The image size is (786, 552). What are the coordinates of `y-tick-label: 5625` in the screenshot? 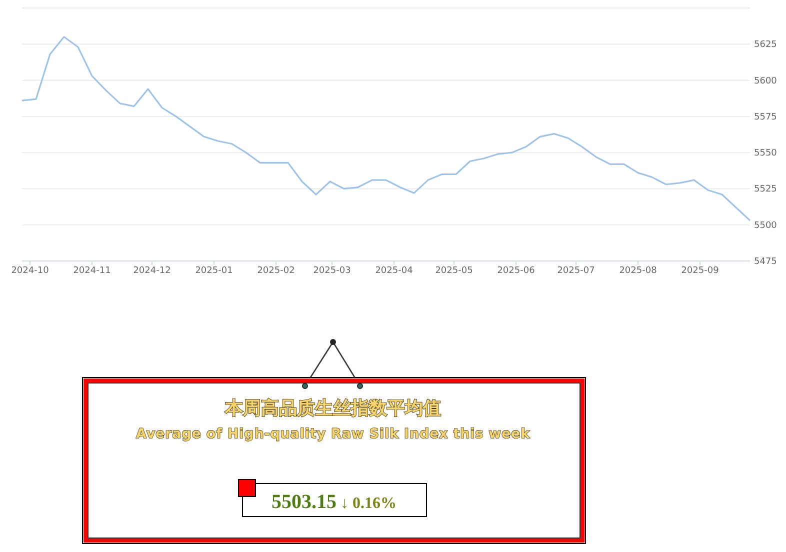 It's located at (765, 45).